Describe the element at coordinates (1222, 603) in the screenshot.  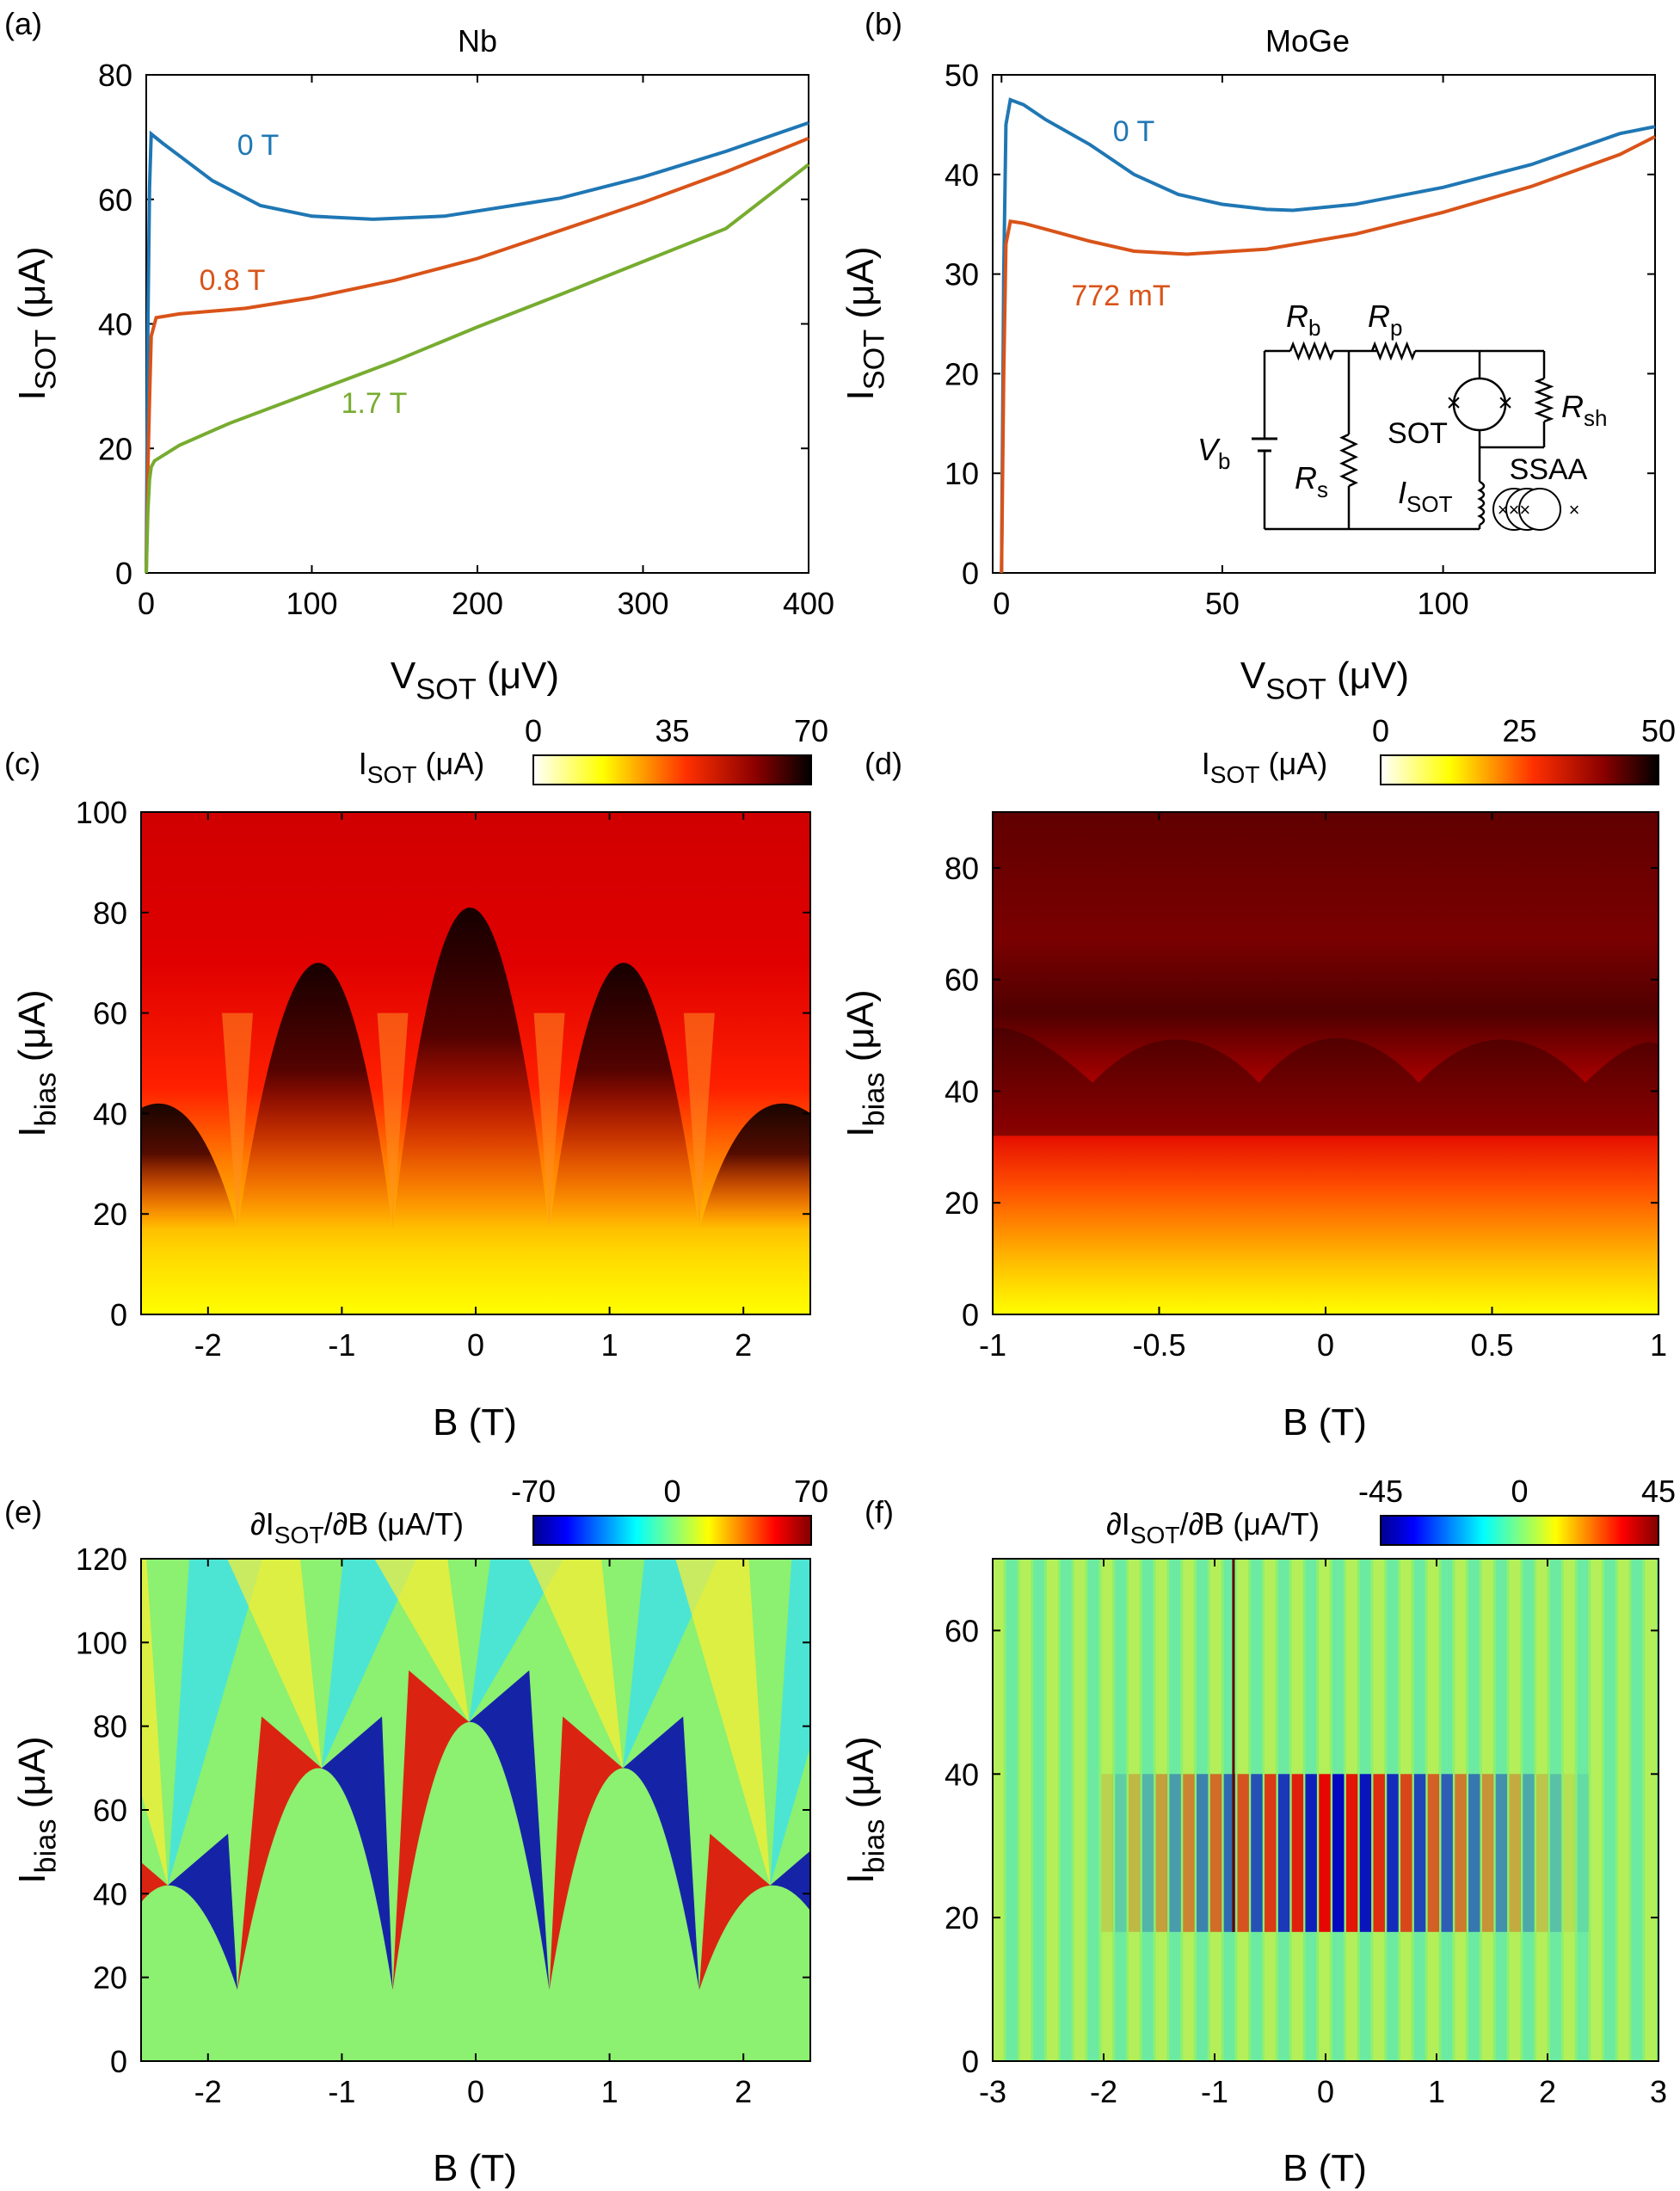
I see `x-tick-label: 50` at that location.